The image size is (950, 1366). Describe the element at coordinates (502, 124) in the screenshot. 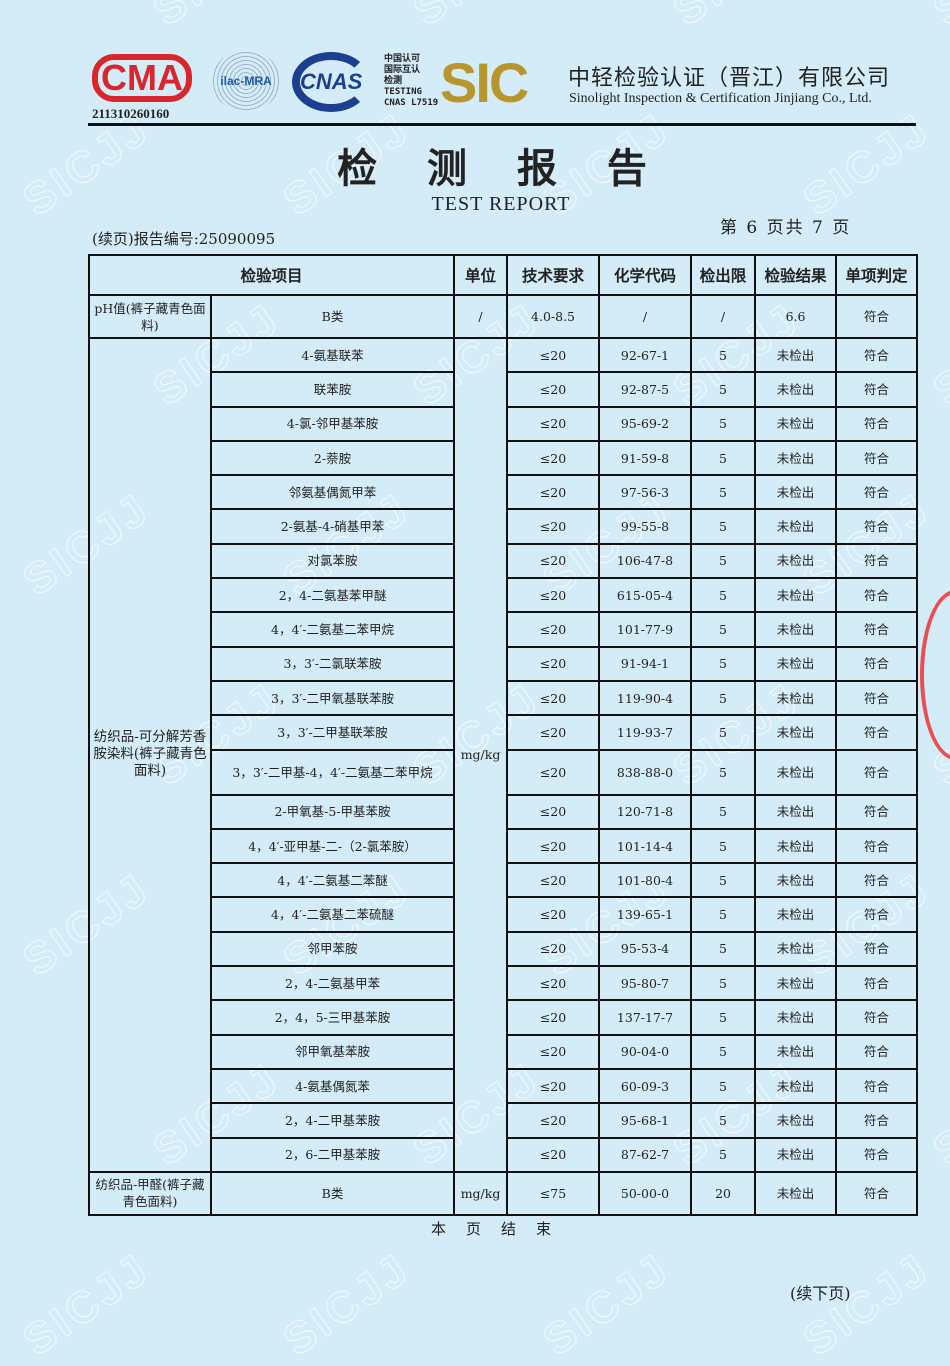

I see `header-rule` at that location.